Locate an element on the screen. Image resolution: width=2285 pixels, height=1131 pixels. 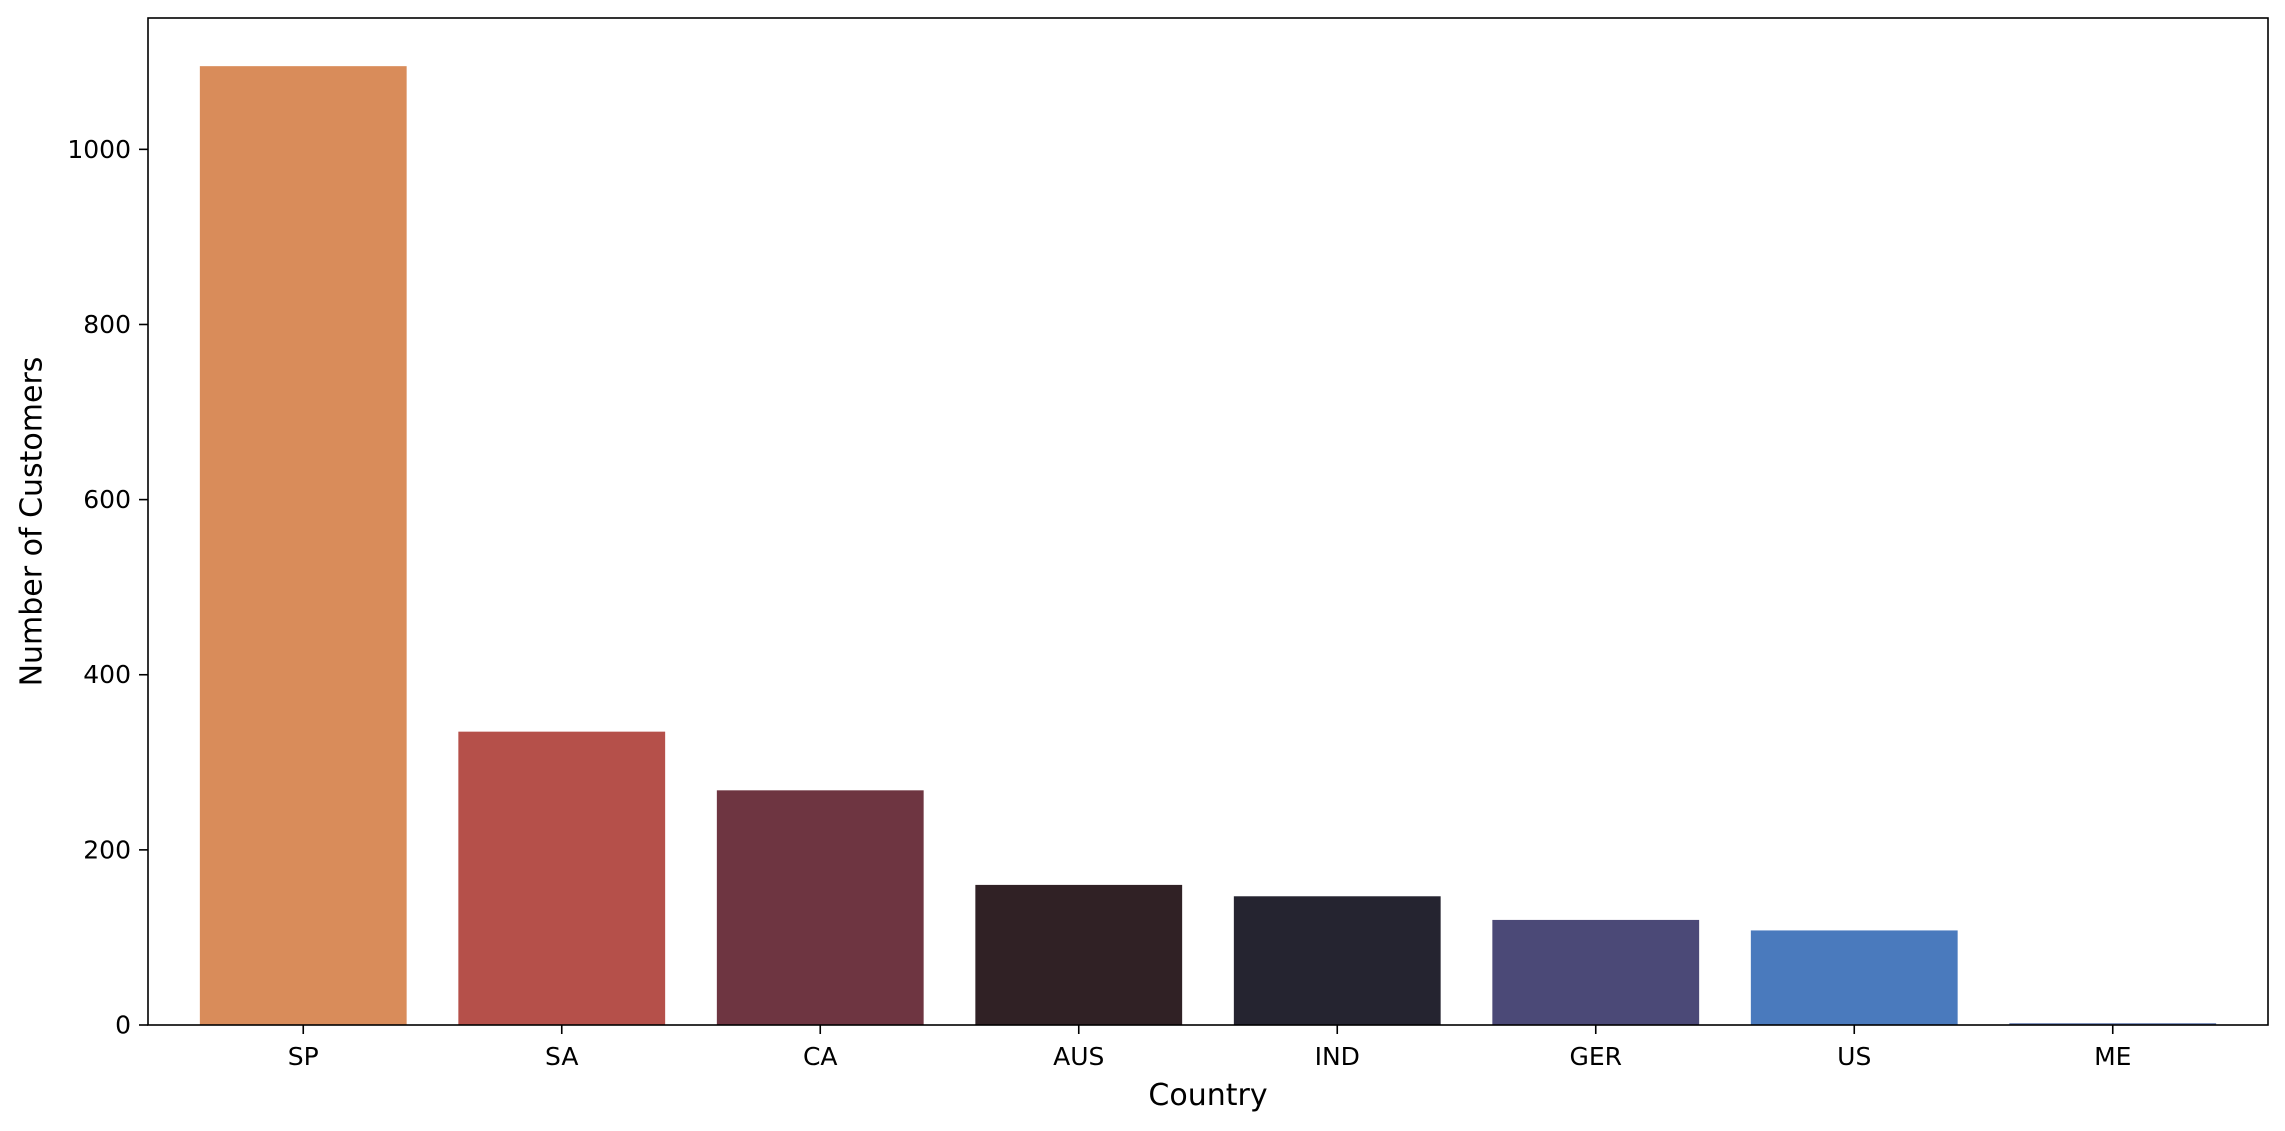
x-tick-label-ger: GER is located at coordinates (1595, 1056).